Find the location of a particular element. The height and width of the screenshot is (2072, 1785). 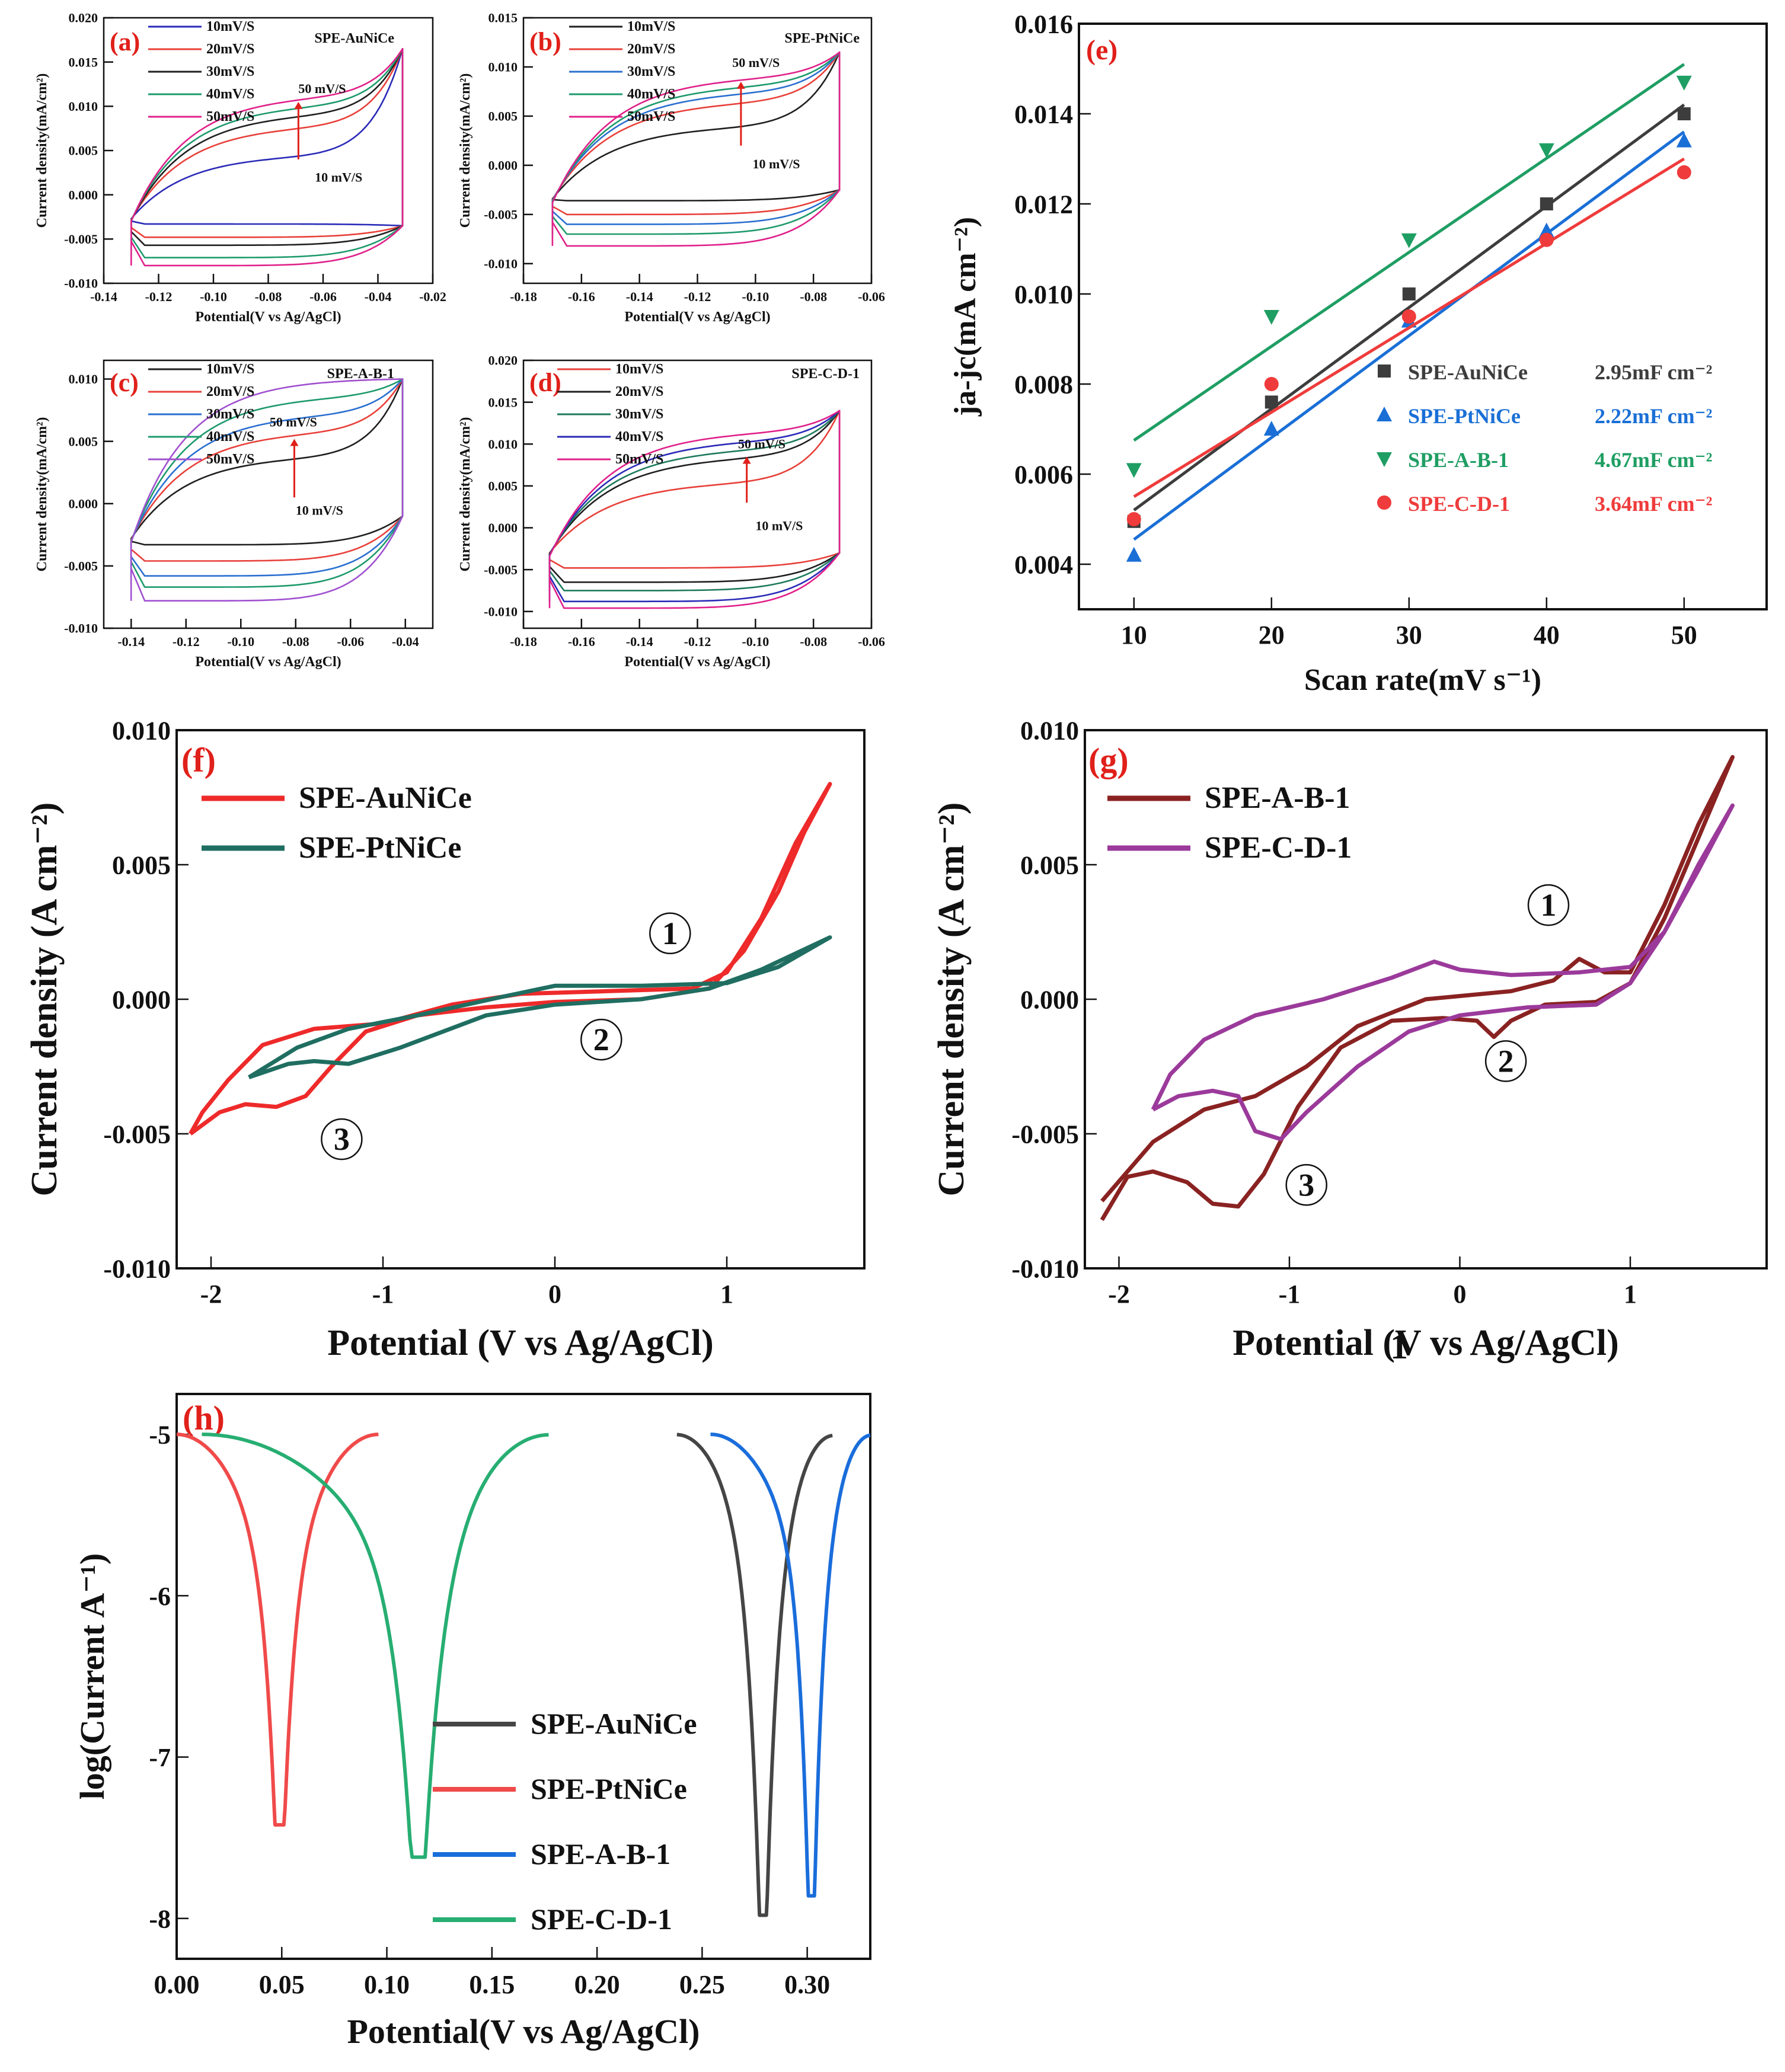

y-axis-label: log(Current A⁻¹) is located at coordinates (92, 1676).